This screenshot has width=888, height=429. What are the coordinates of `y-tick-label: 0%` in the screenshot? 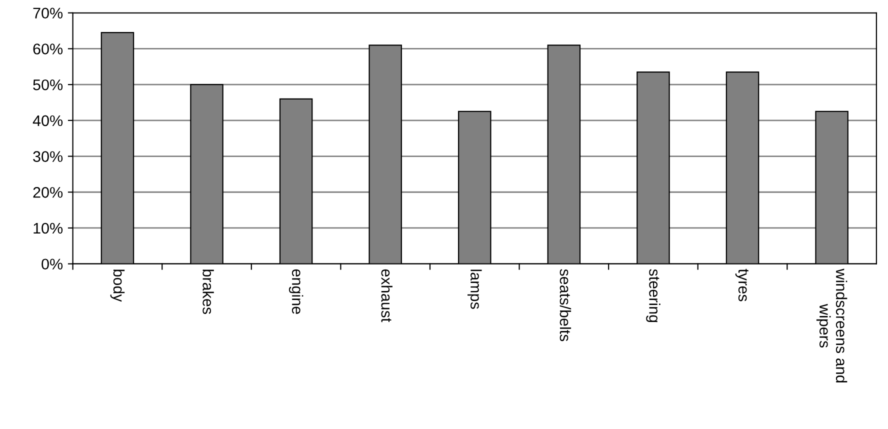 It's located at (52, 264).